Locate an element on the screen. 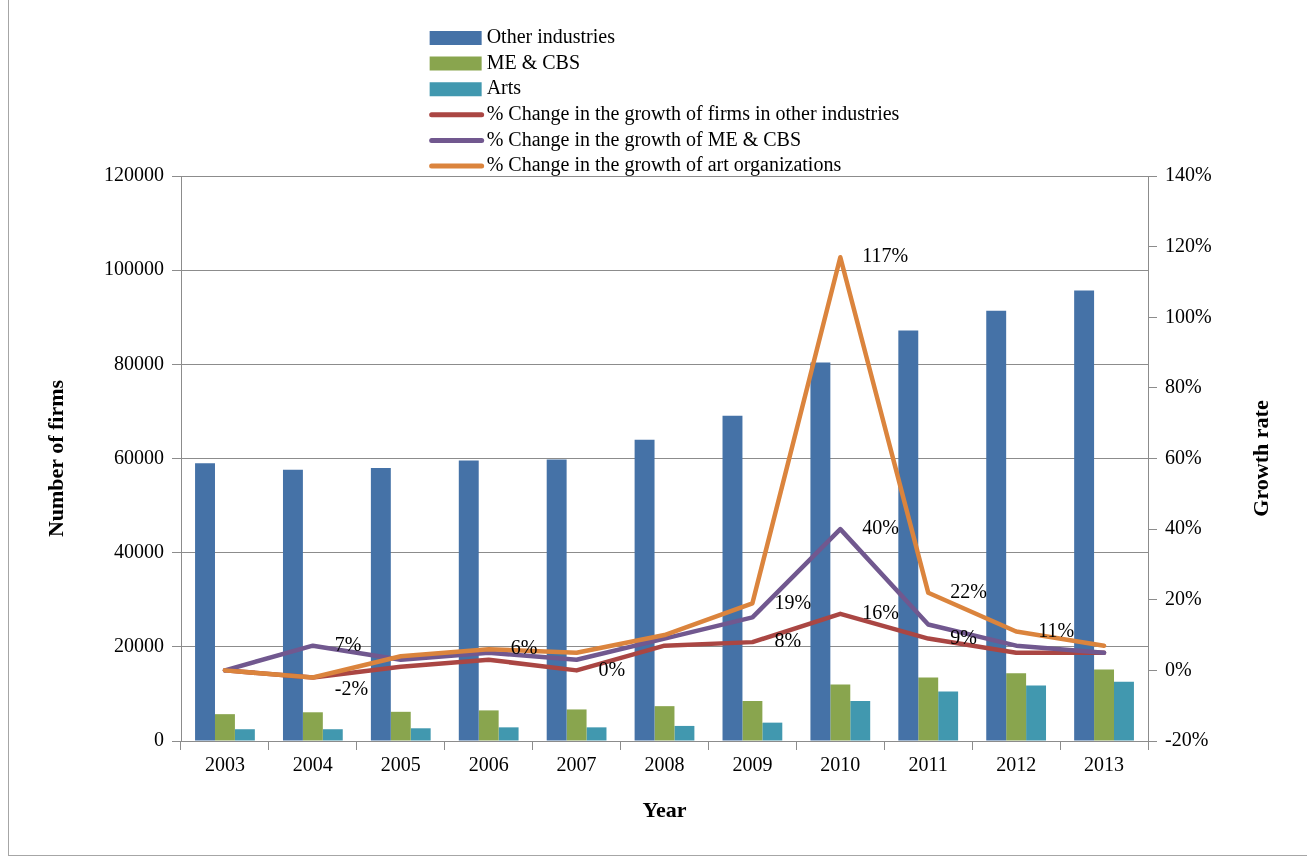 The height and width of the screenshot is (858, 1307). x-tick-label: 2011 is located at coordinates (928, 764).